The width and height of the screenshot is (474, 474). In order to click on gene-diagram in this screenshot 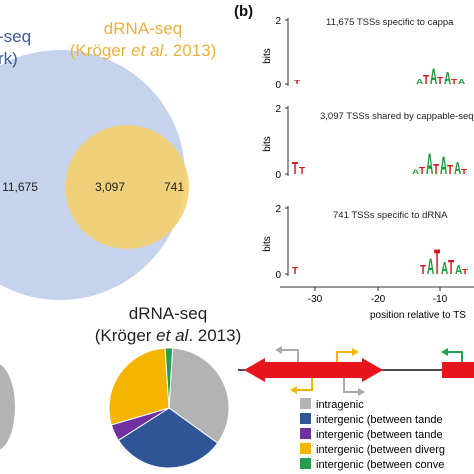, I will do `click(356, 371)`.